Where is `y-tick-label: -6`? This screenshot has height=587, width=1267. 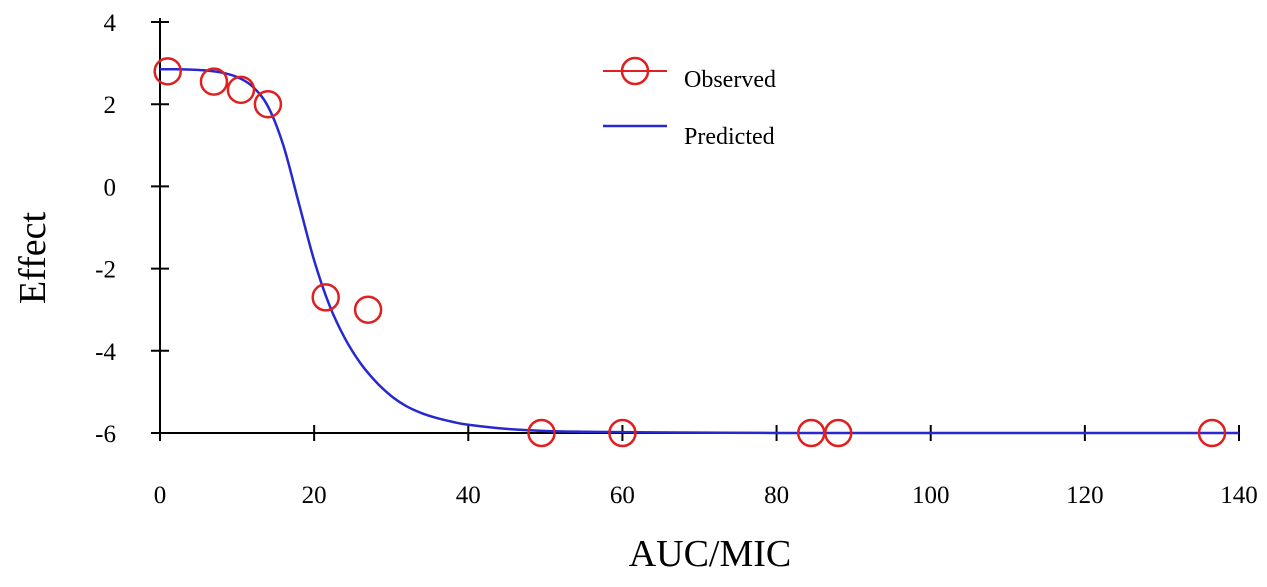
y-tick-label: -6 is located at coordinates (105, 434).